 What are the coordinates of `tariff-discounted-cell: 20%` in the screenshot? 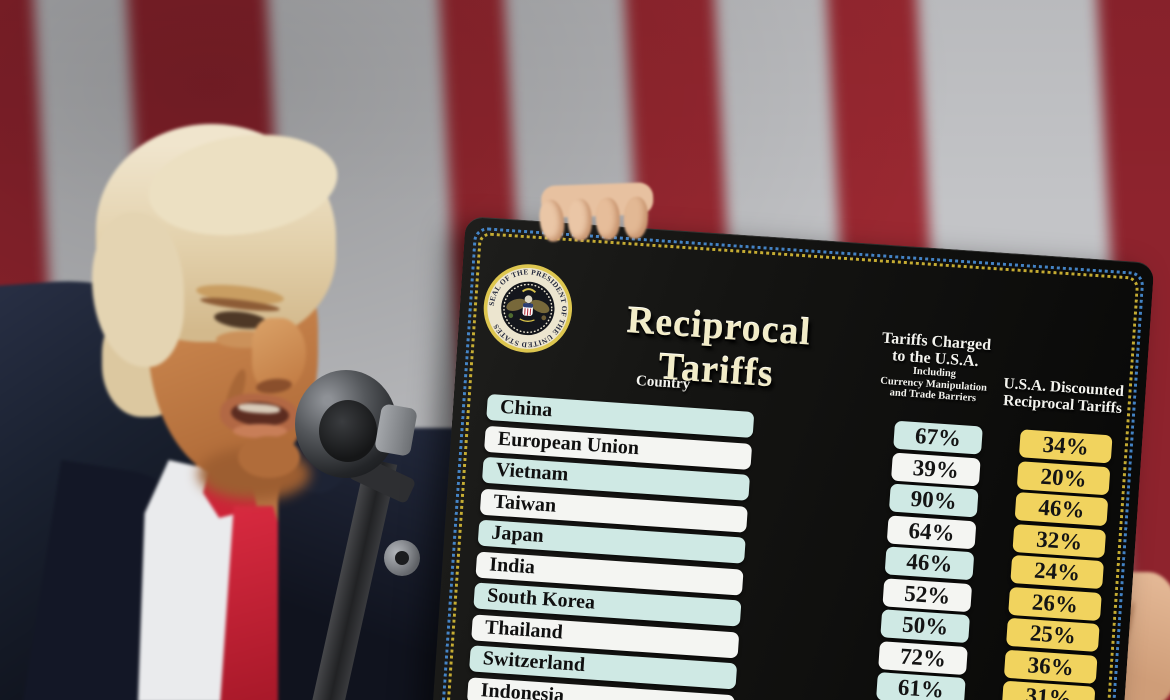 It's located at (1063, 477).